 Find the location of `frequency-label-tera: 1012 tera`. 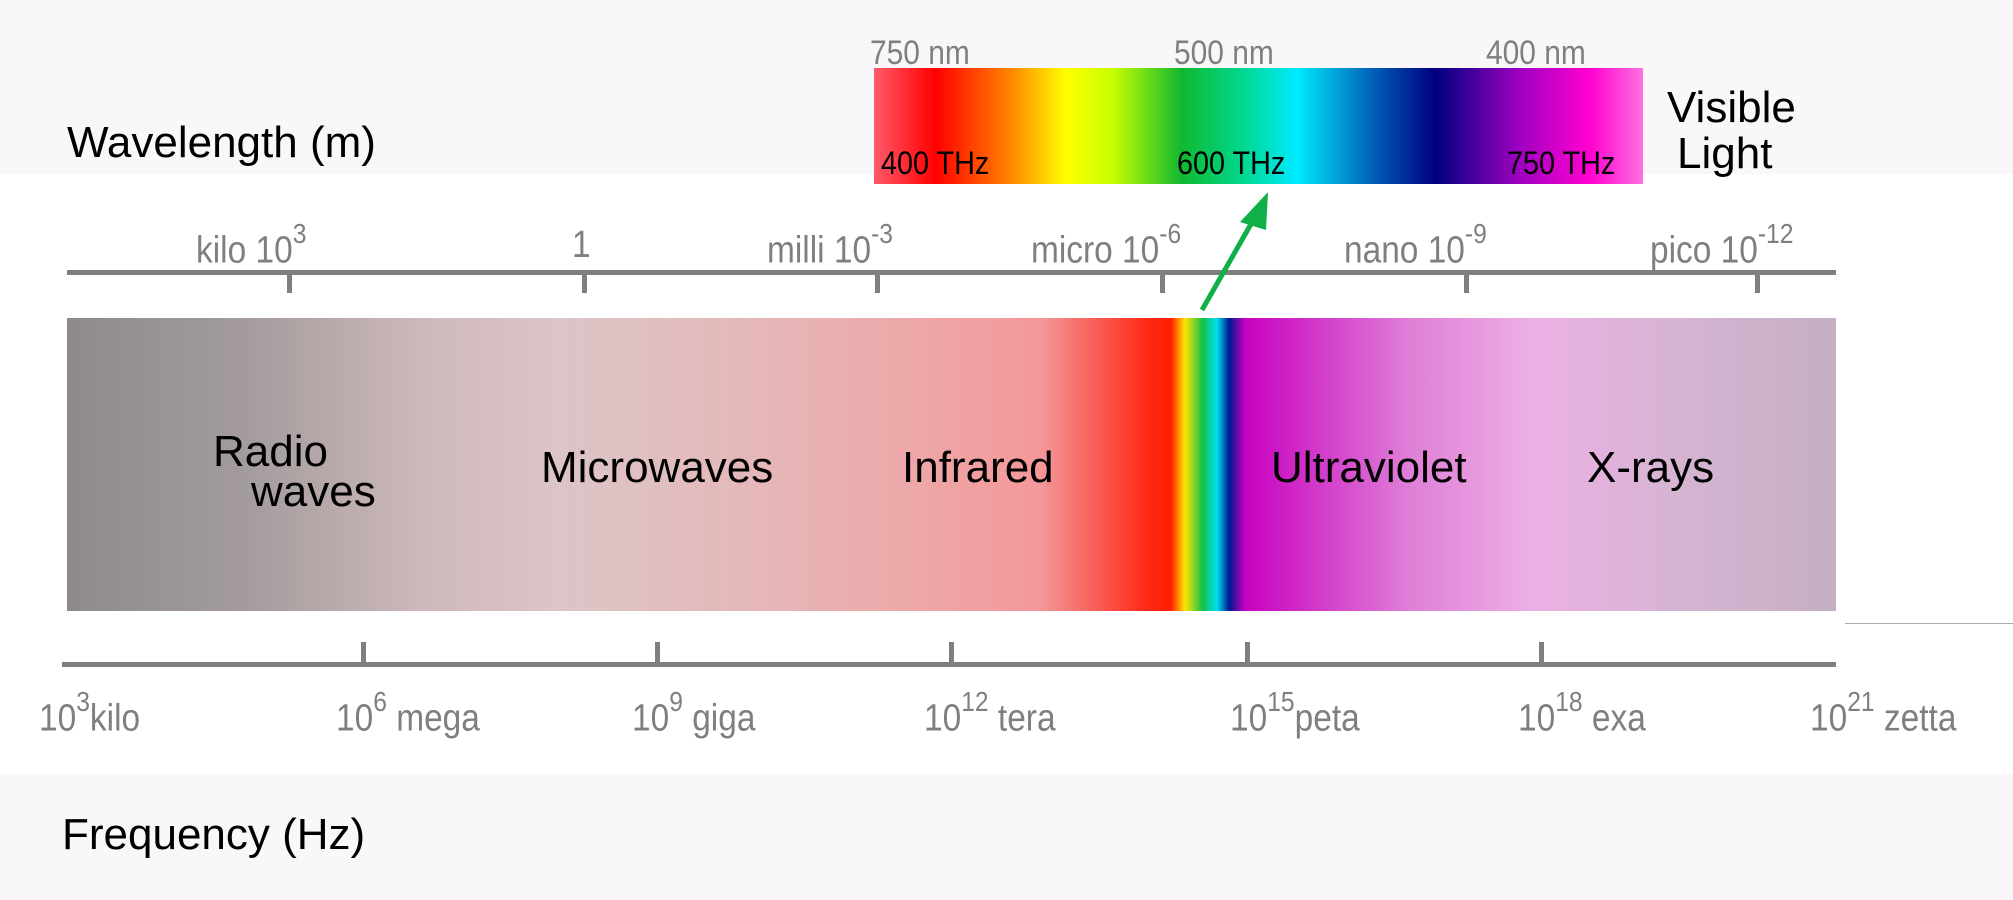

frequency-label-tera: 1012 tera is located at coordinates (990, 713).